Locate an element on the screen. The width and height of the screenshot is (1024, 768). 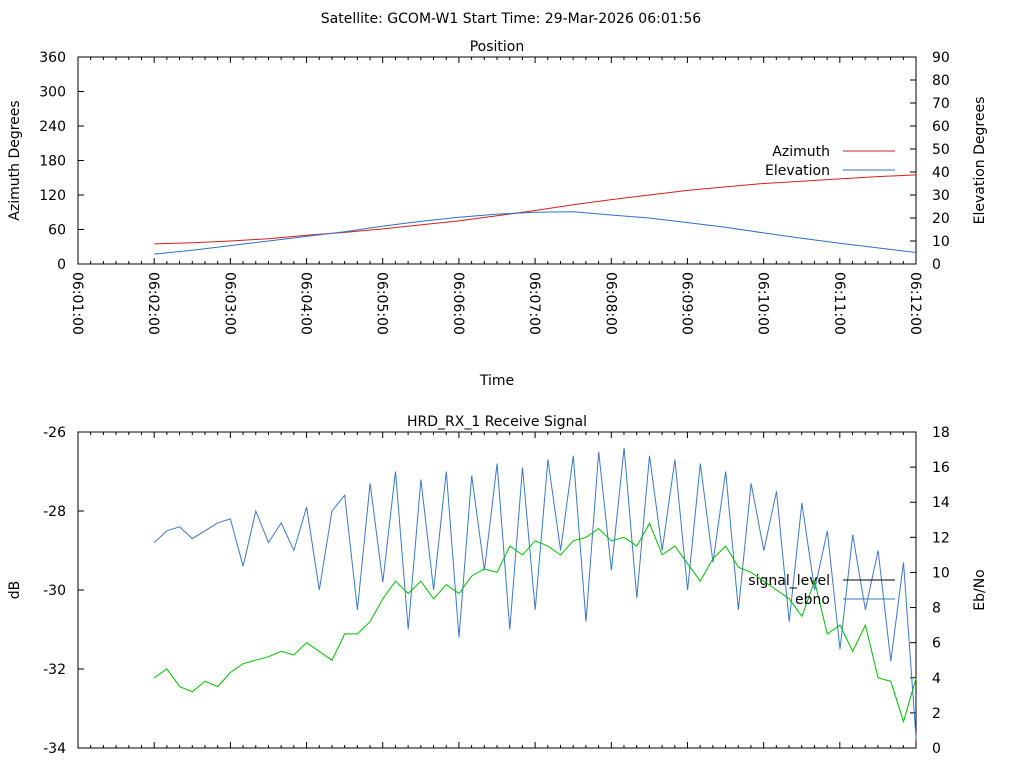
y2-tick-label: 8 is located at coordinates (936, 609).